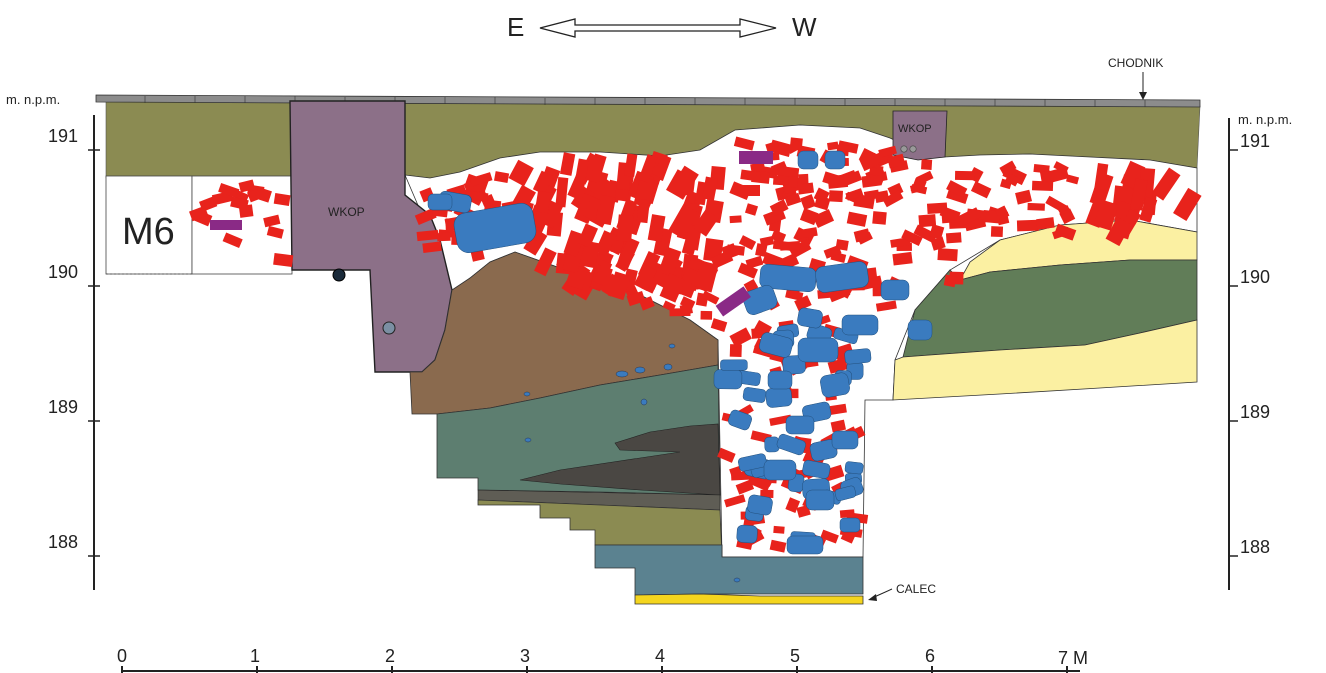 The height and width of the screenshot is (673, 1326). Describe the element at coordinates (53, 341) in the screenshot. I see `left-elevation-axis: m. n.p.m. 191 190 189 188` at that location.